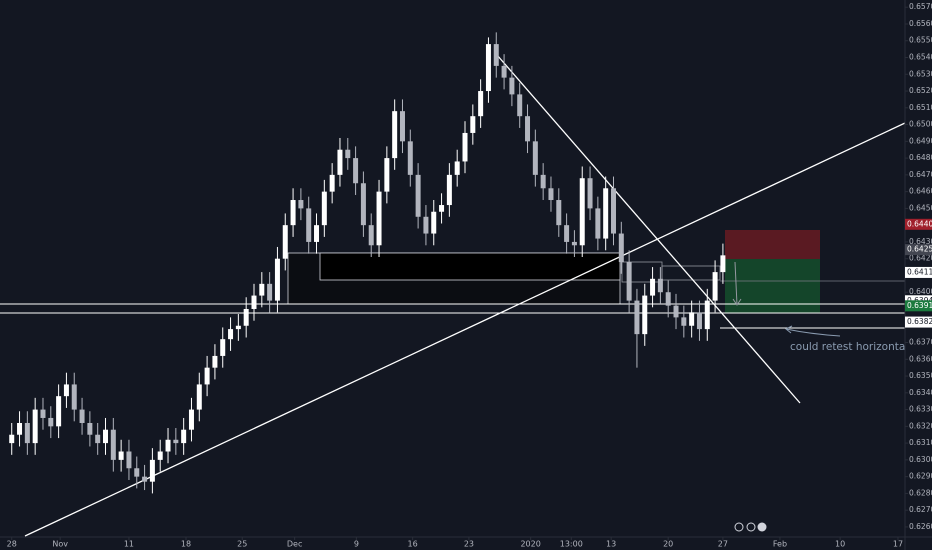 This screenshot has width=932, height=550. Describe the element at coordinates (772, 286) in the screenshot. I see `target-zone` at that location.